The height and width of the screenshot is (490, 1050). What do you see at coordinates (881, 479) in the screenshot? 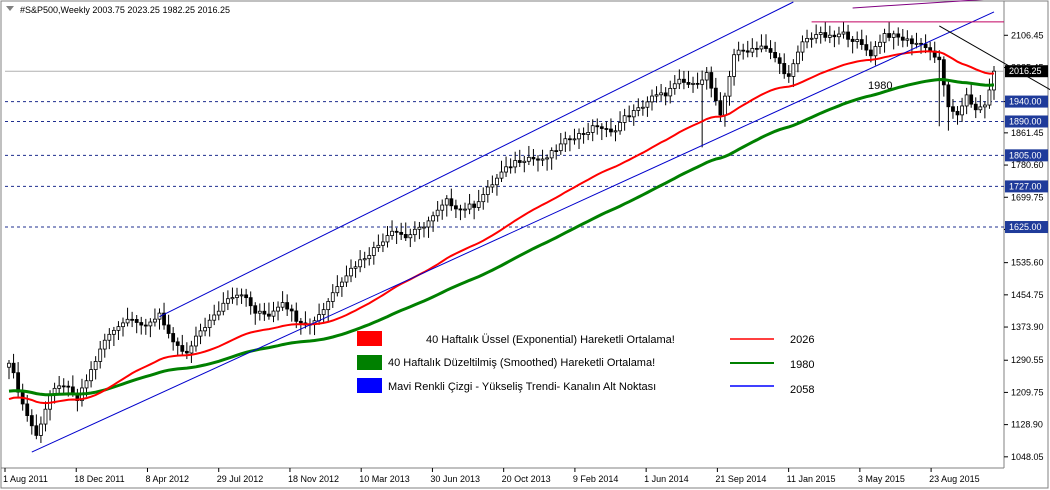
I see `time-tick-label: 3 May 2015` at bounding box center [881, 479].